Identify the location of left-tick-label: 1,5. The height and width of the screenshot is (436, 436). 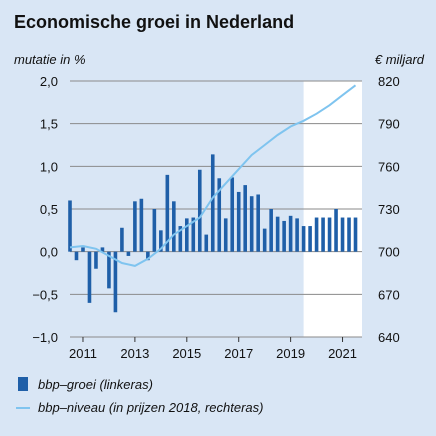
(49, 124).